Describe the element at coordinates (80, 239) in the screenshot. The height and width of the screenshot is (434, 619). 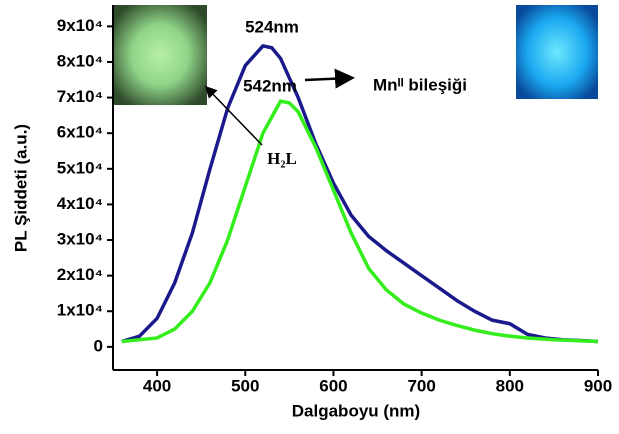
I see `y-tick-label: 3x10⁴` at that location.